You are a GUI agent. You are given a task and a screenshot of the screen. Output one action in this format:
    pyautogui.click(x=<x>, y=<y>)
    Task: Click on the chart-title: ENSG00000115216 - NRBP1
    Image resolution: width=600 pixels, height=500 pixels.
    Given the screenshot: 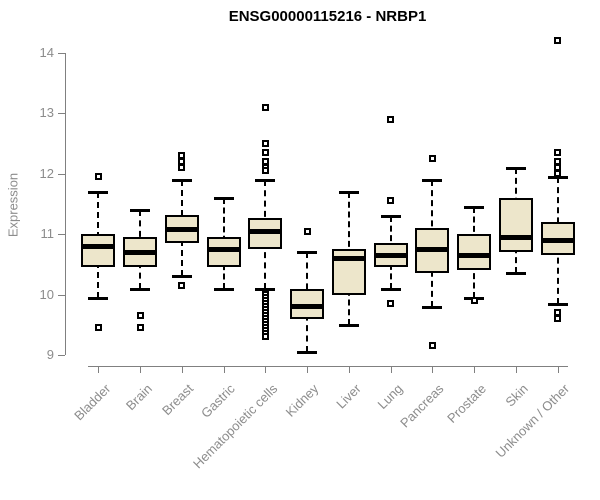 What is the action you would take?
    pyautogui.click(x=327, y=16)
    